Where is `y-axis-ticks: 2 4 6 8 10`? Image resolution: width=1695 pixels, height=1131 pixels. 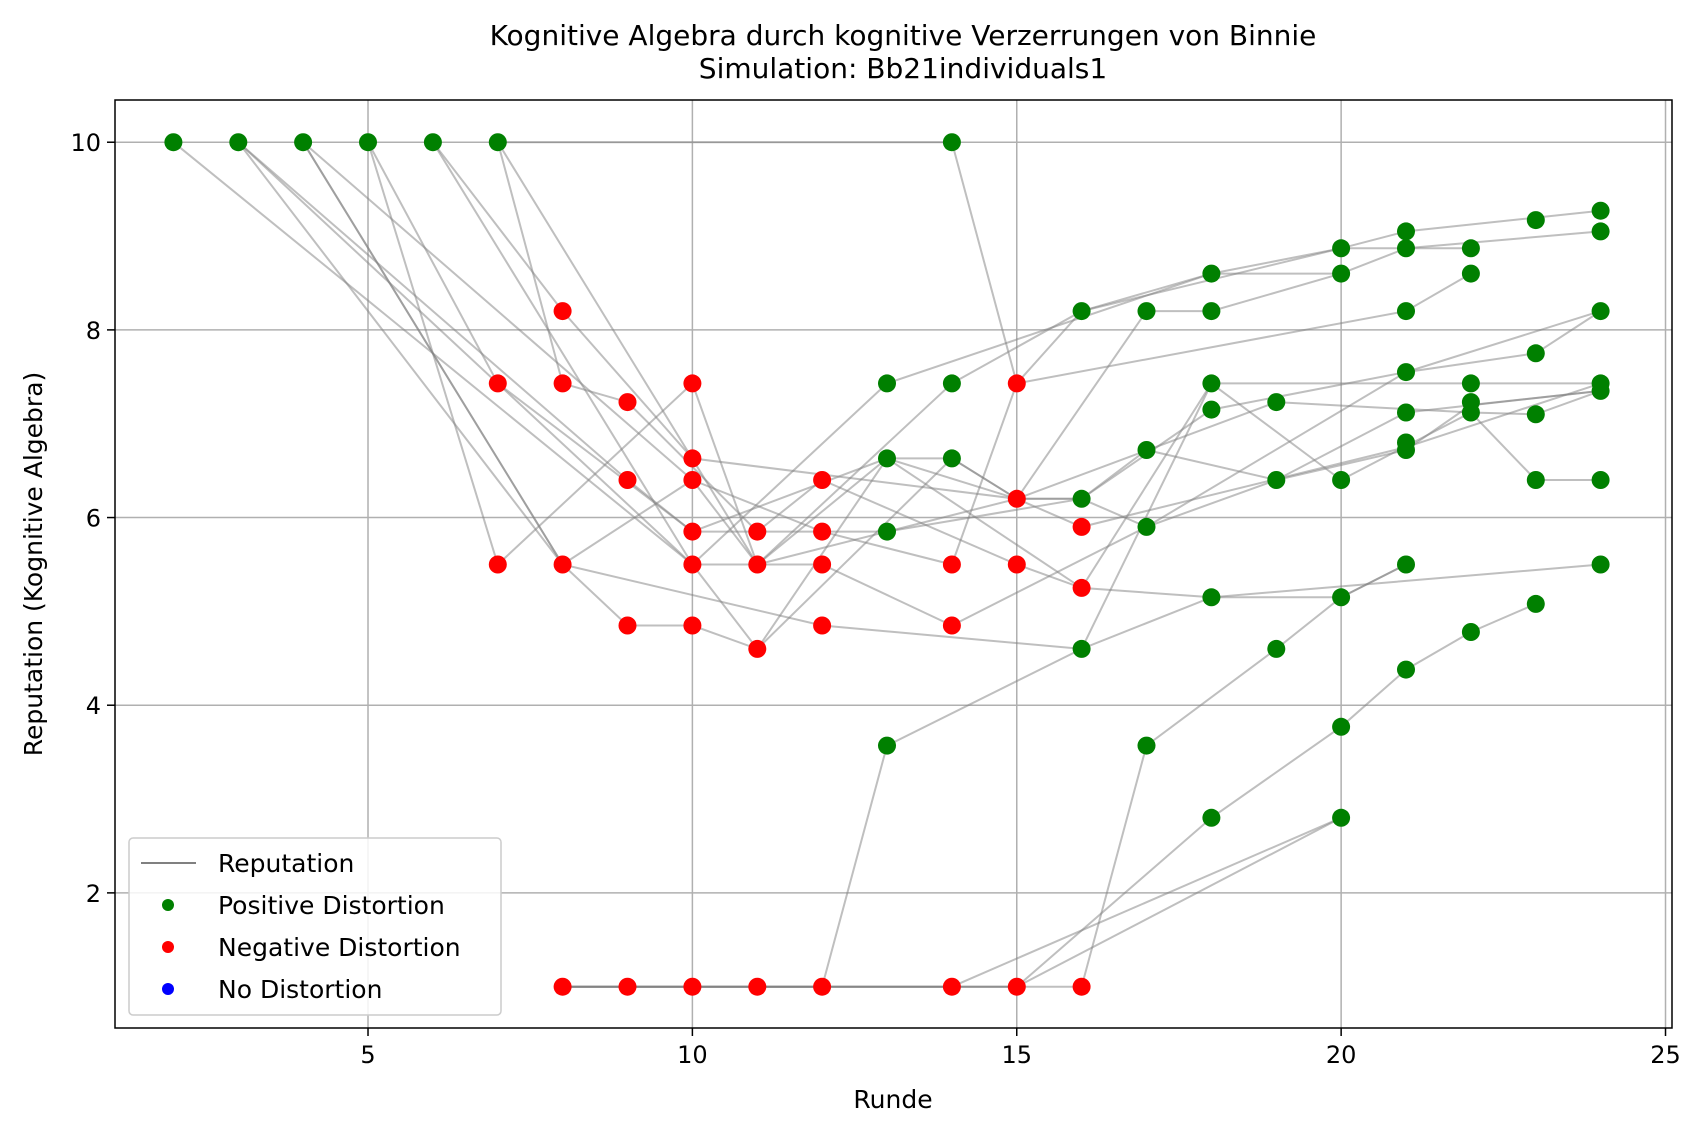 y-axis-ticks: 2 4 6 8 10 is located at coordinates (92, 518).